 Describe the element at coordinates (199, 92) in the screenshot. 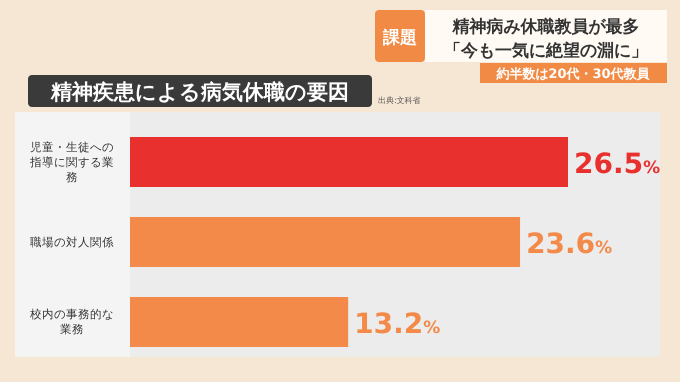

I see `chart-title: 精神疾患による病気休職の要因` at that location.